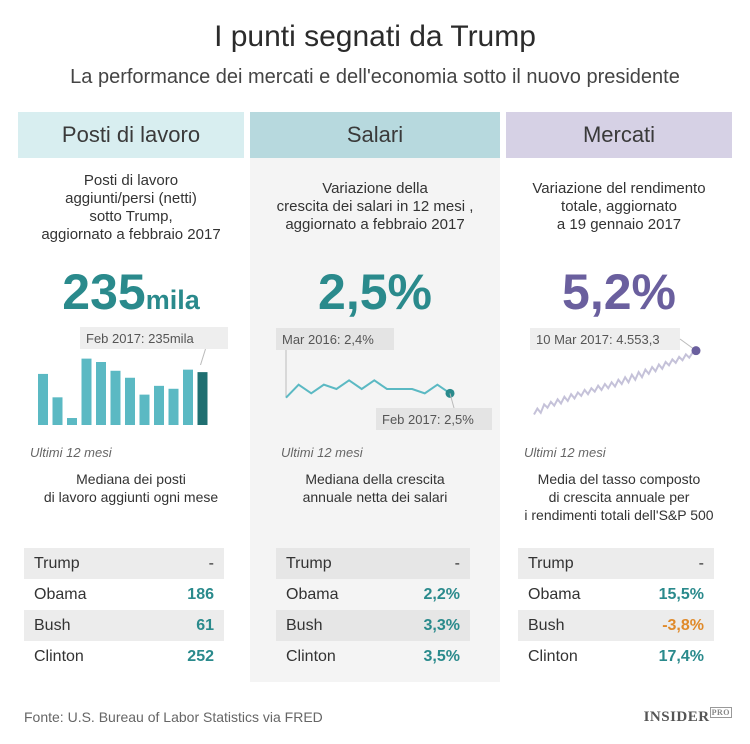 The height and width of the screenshot is (744, 750). I want to click on insider-pro-logo: INSIDER PRO, so click(687, 716).